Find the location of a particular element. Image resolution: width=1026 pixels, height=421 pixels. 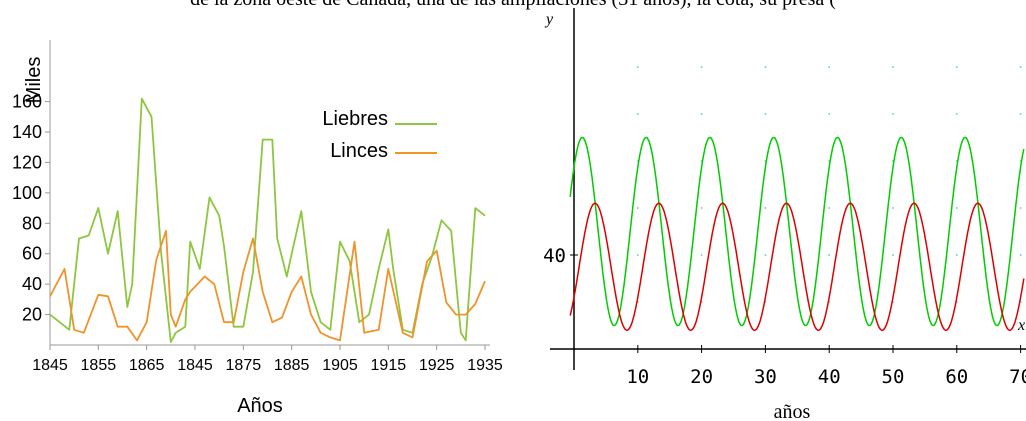

left-y-ticks: 20 40 60 80 100 120 140 160 is located at coordinates (31, 208).